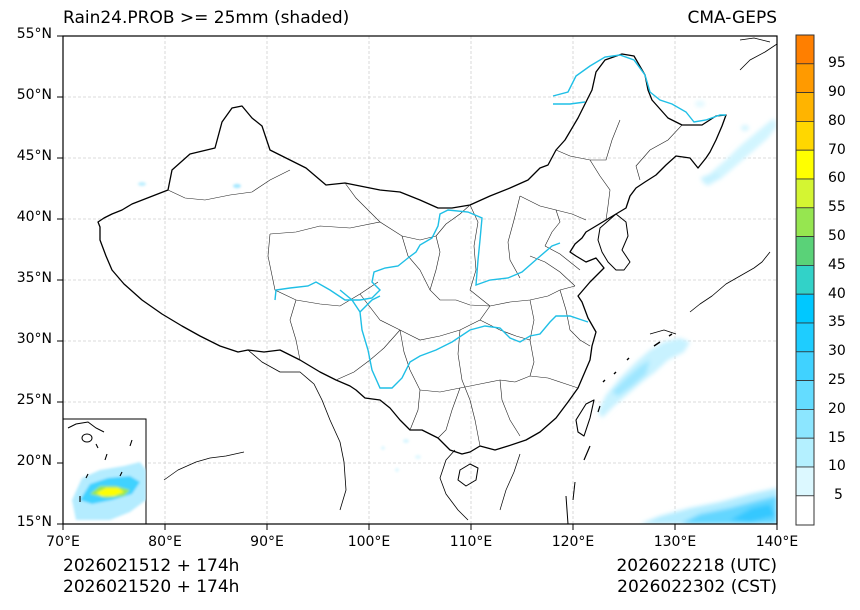 The image size is (860, 610). What do you see at coordinates (837, 322) in the screenshot?
I see `colorbar-label-35: 35` at bounding box center [837, 322].